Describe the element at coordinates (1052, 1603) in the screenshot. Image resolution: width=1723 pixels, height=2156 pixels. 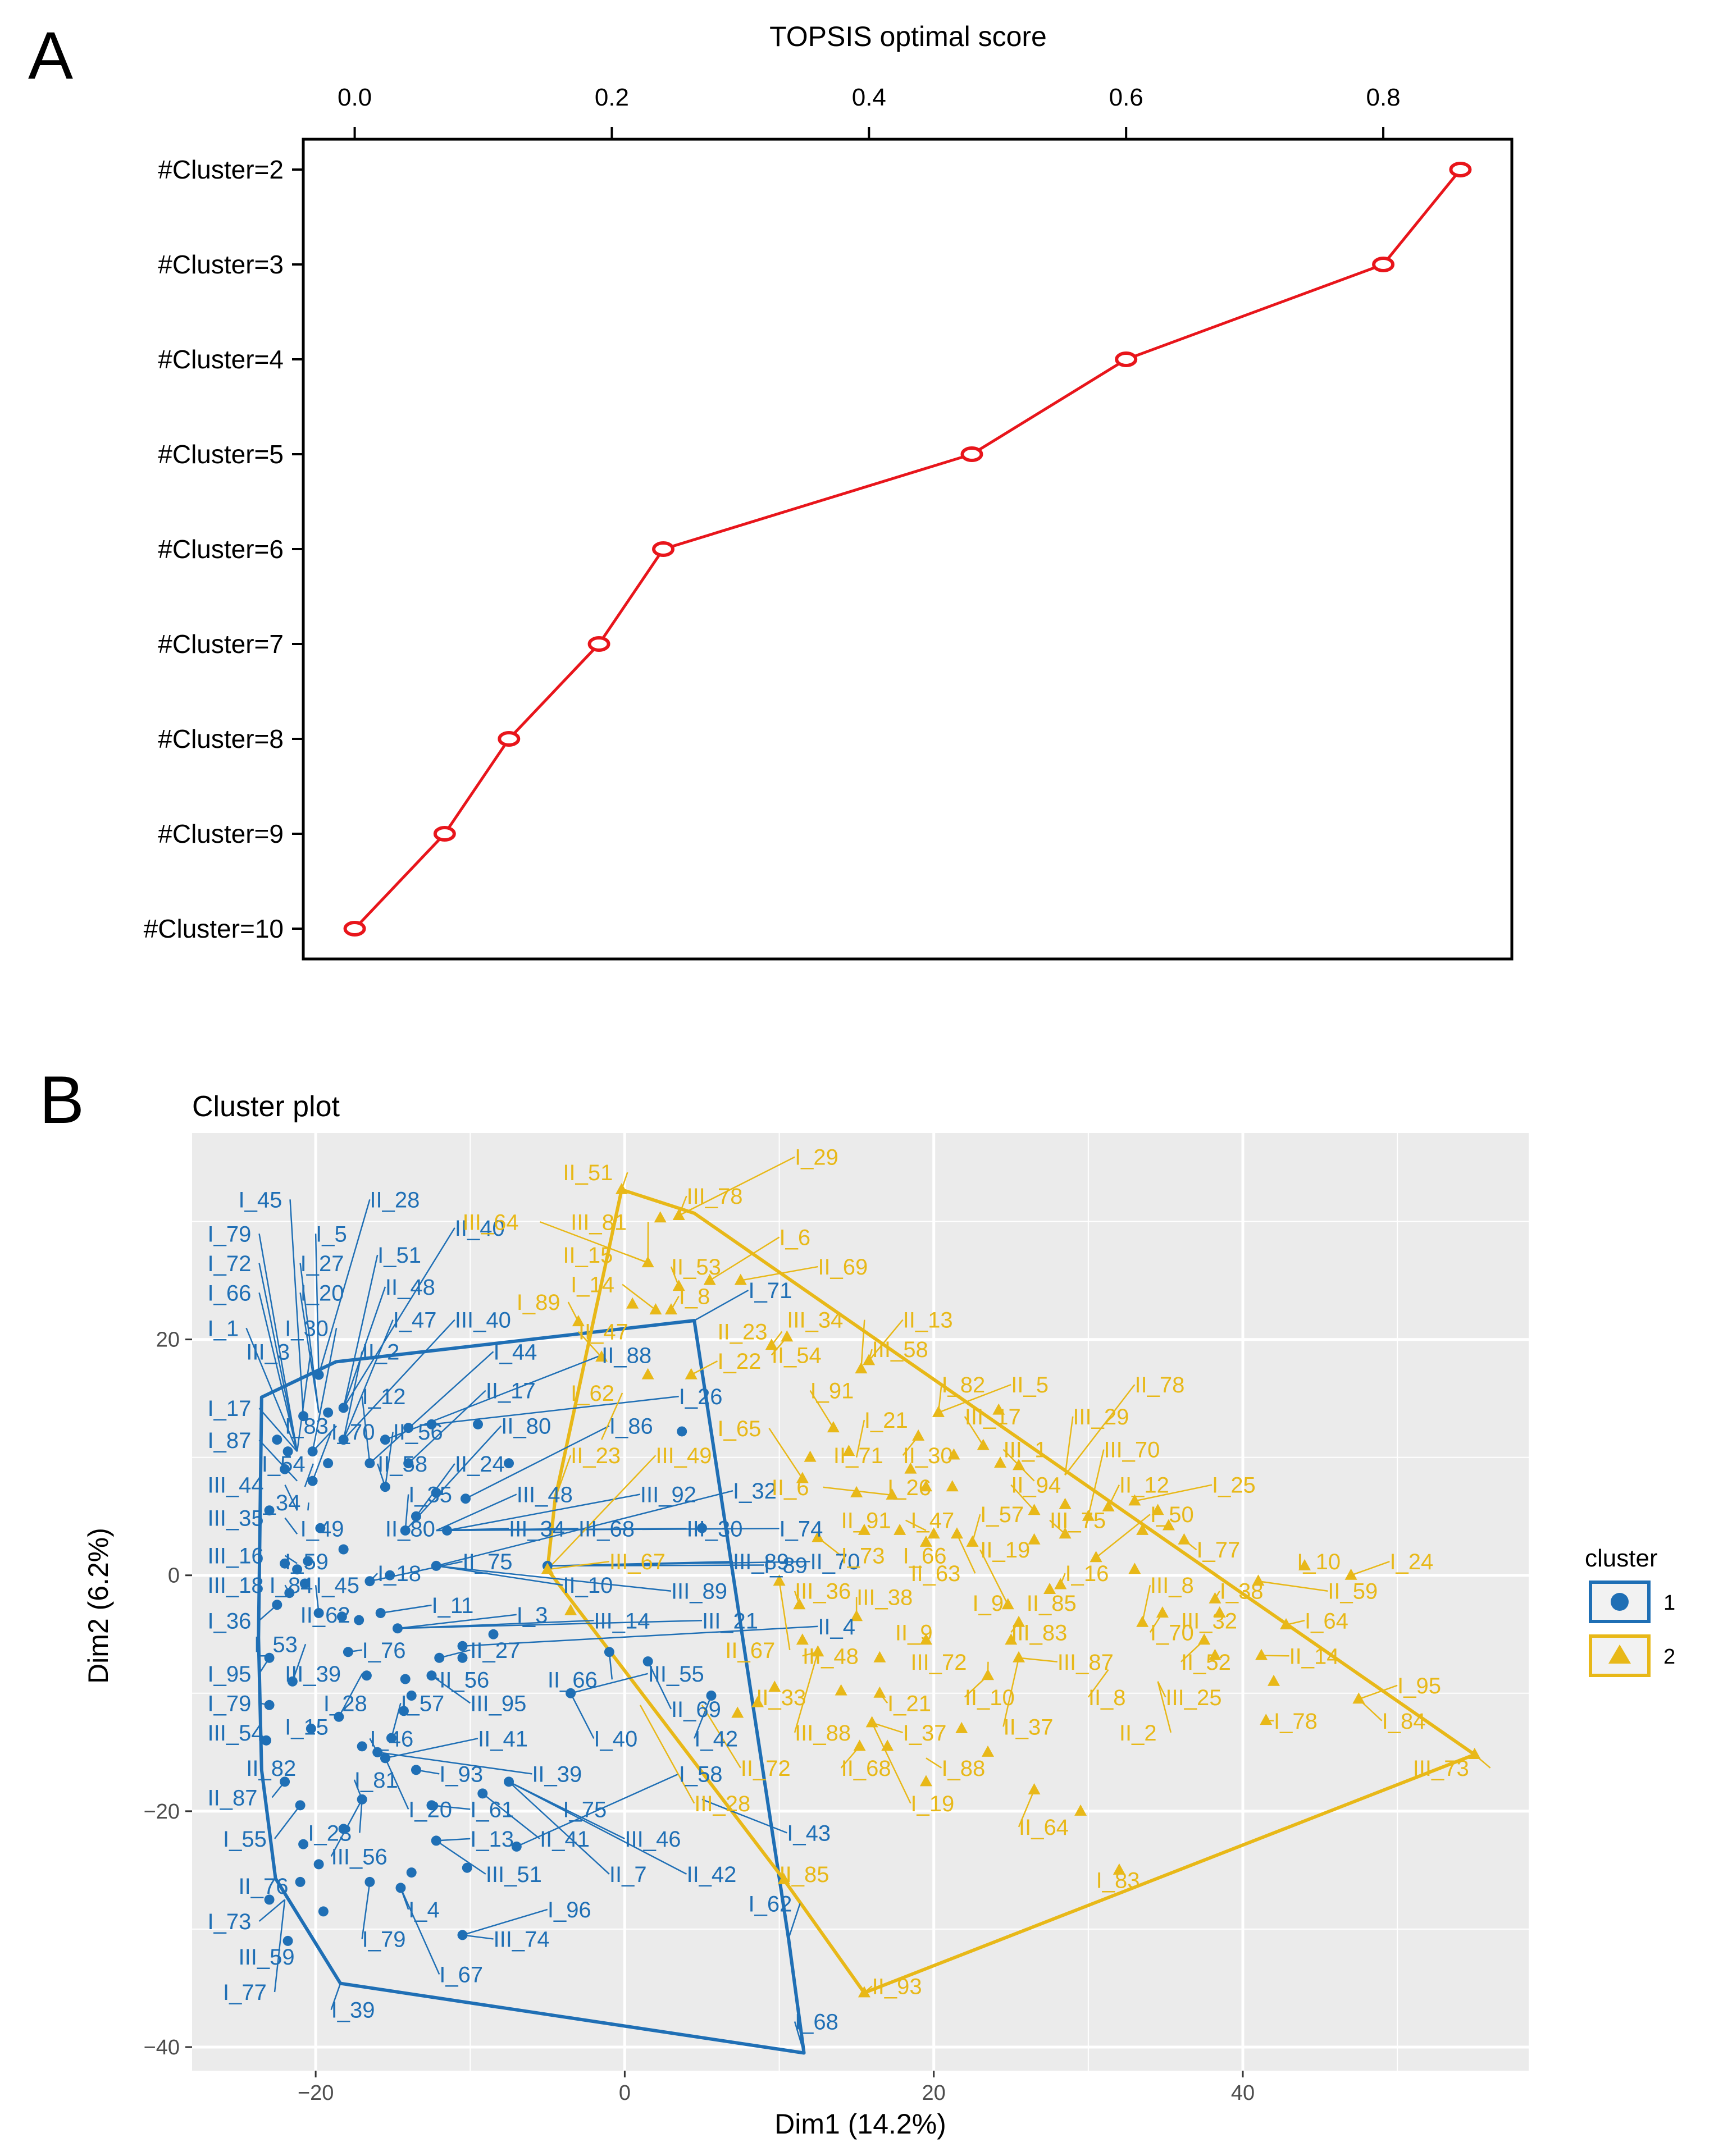
I see `point-label: II_85` at that location.